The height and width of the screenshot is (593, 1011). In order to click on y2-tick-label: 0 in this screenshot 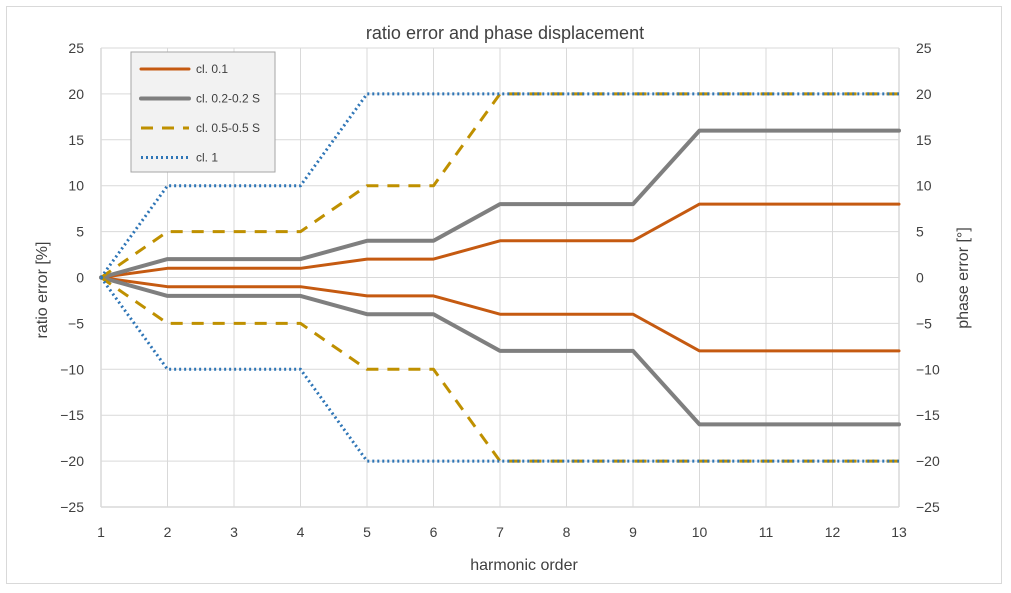, I will do `click(920, 278)`.